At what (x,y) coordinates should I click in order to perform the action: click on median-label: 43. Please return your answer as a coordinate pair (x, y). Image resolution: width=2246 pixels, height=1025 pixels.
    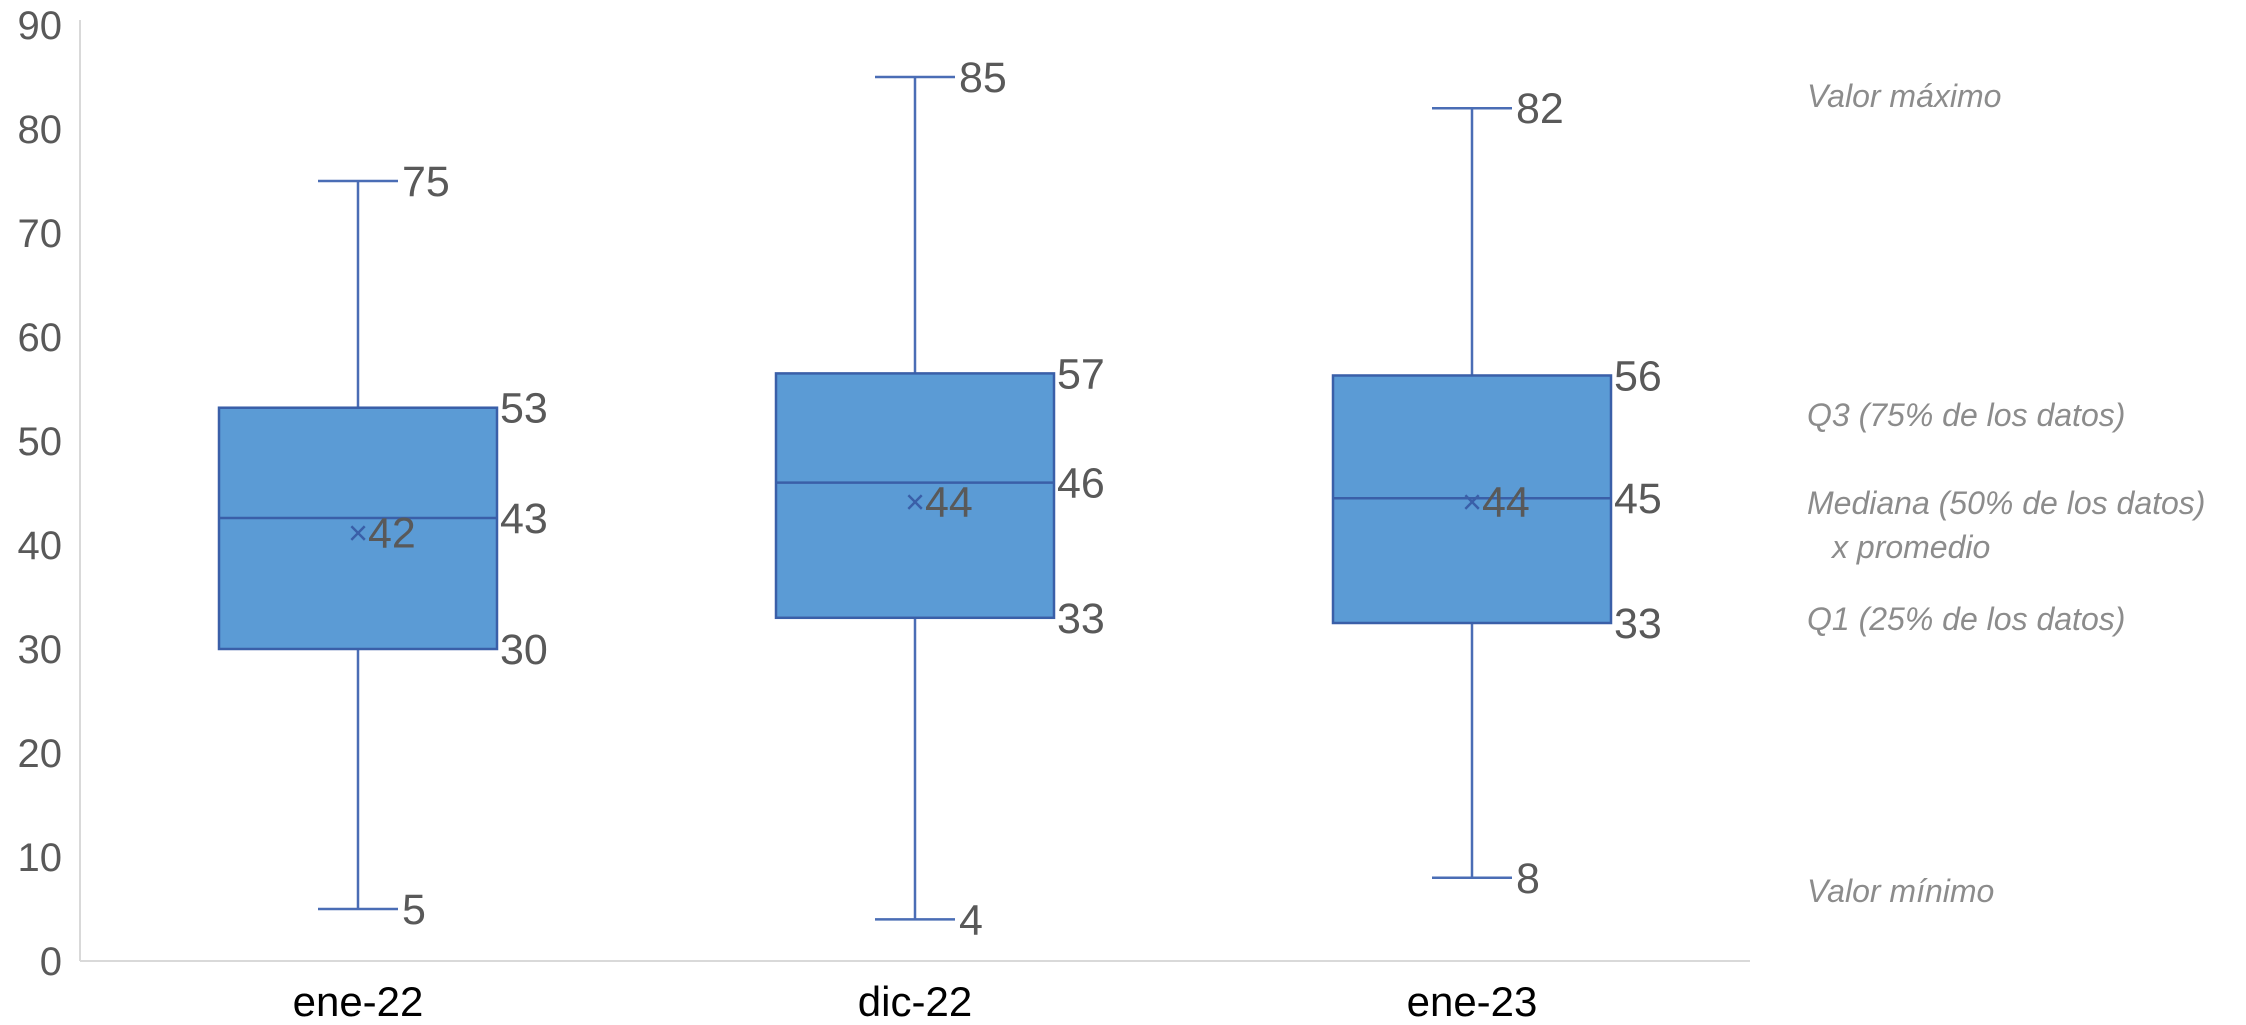
    Looking at the image, I should click on (524, 519).